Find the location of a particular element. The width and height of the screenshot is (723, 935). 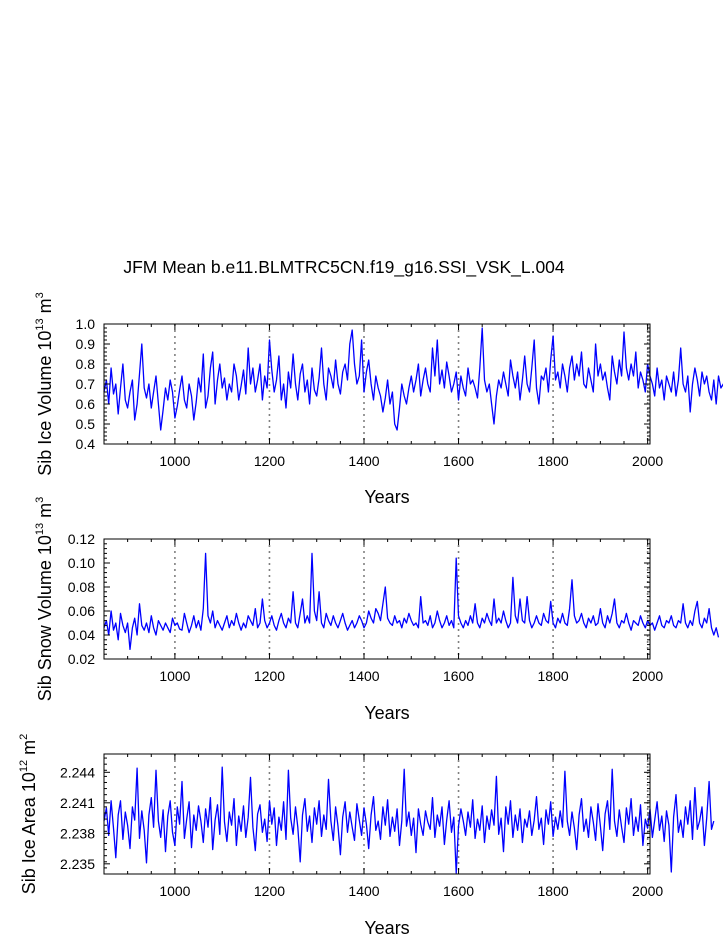

y-tick-label: 0.04 is located at coordinates (81, 635).